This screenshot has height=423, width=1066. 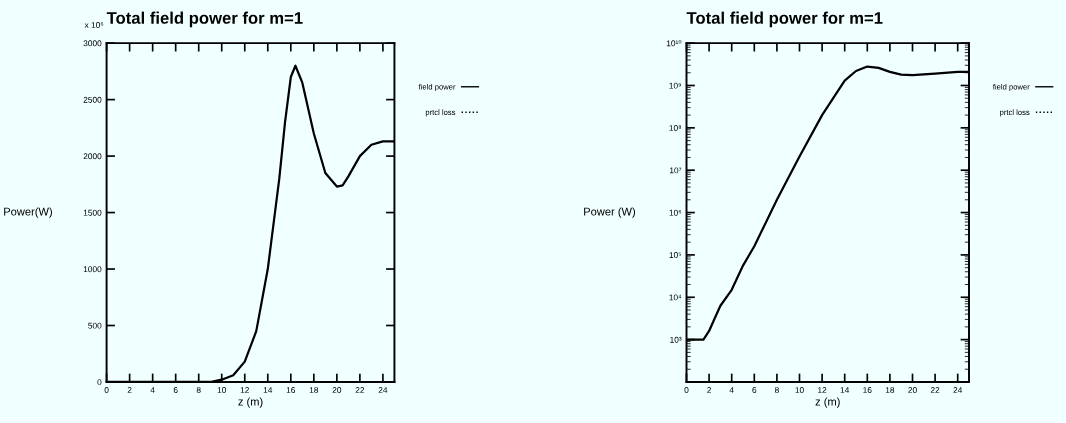 What do you see at coordinates (610, 212) in the screenshot?
I see `y-axis-title: Power (W)` at bounding box center [610, 212].